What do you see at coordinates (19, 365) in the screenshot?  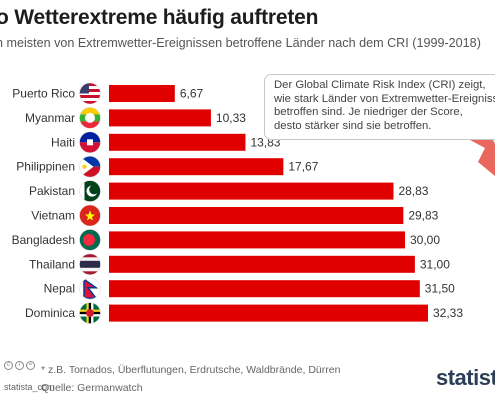 I see `attribution-icon: i` at bounding box center [19, 365].